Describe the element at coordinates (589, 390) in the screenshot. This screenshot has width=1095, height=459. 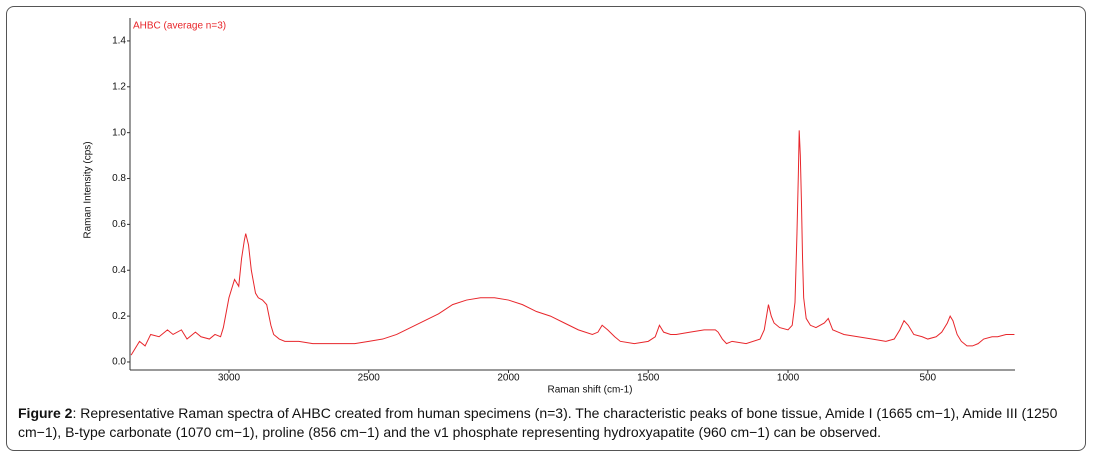
I see `x-axis-label: Raman shift (cm-1)` at that location.